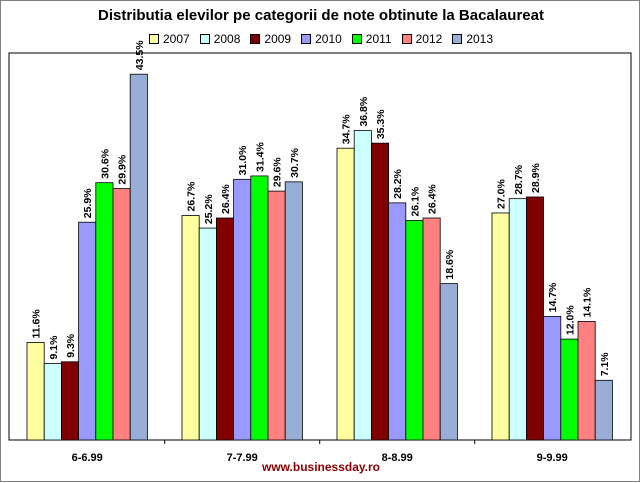 This screenshot has width=640, height=483. I want to click on data-label-2011-9-9.99: 12.0%, so click(570, 320).